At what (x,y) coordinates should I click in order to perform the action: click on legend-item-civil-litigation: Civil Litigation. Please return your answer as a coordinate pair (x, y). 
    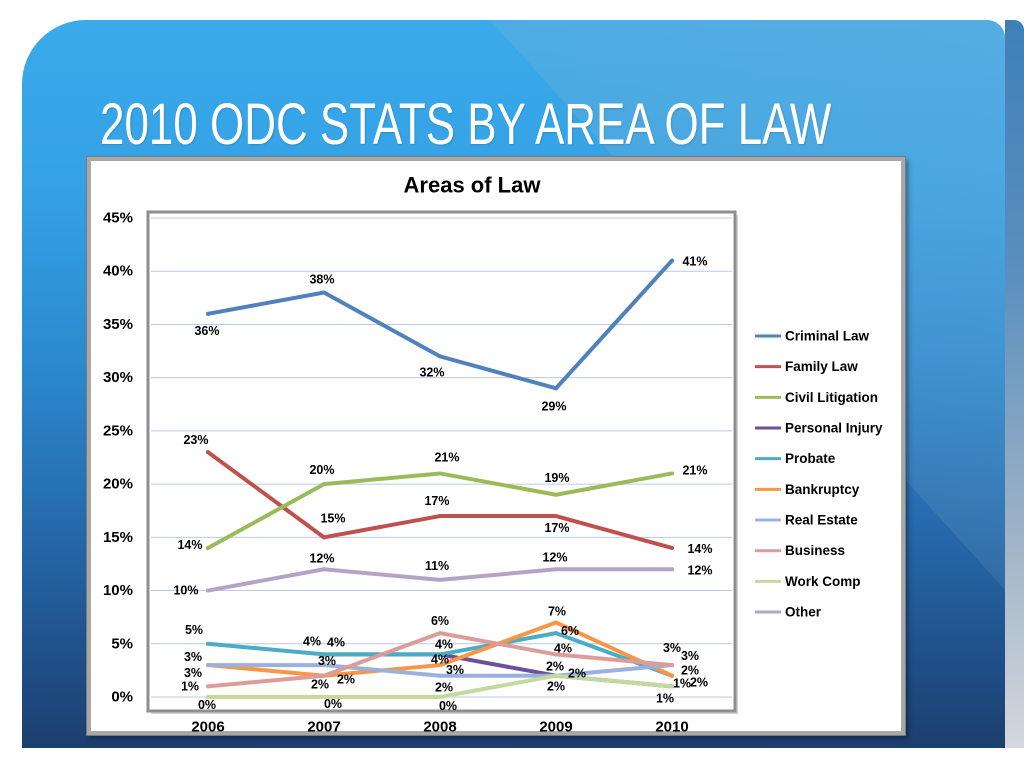
    Looking at the image, I should click on (816, 397).